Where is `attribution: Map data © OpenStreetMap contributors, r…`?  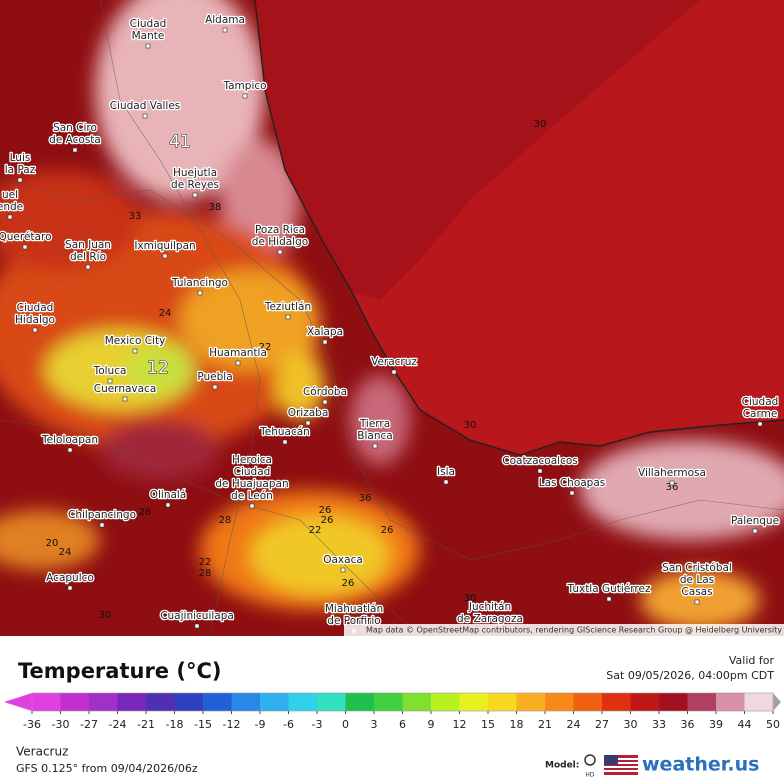 attribution: Map data © OpenStreetMap contributors, r… is located at coordinates (574, 630).